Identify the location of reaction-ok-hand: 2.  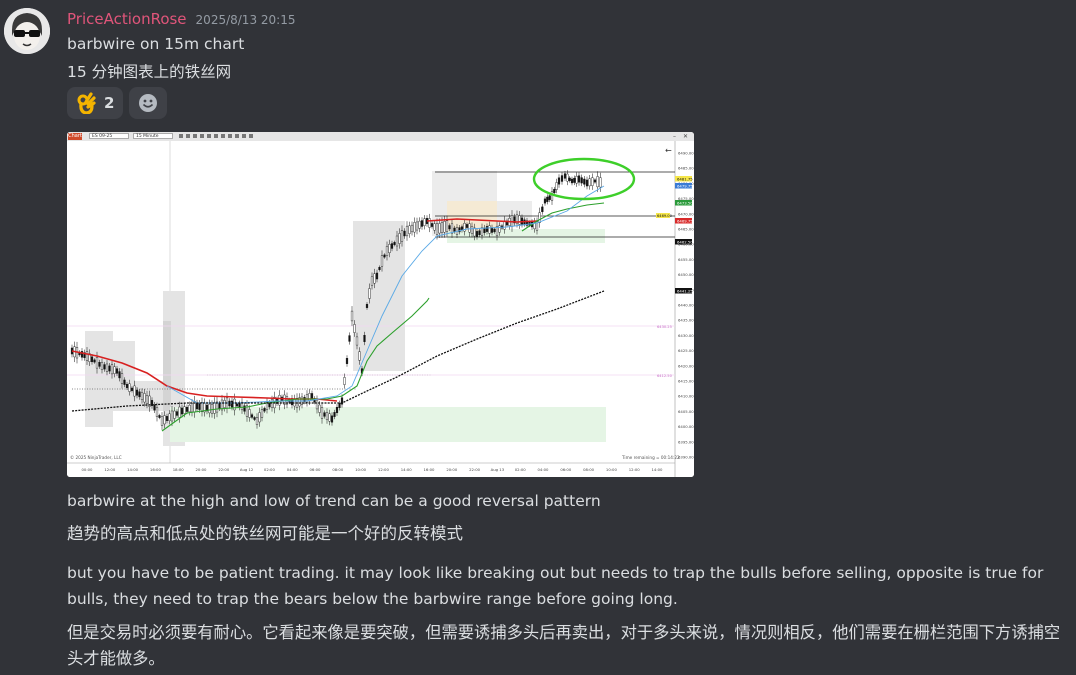
(95, 103).